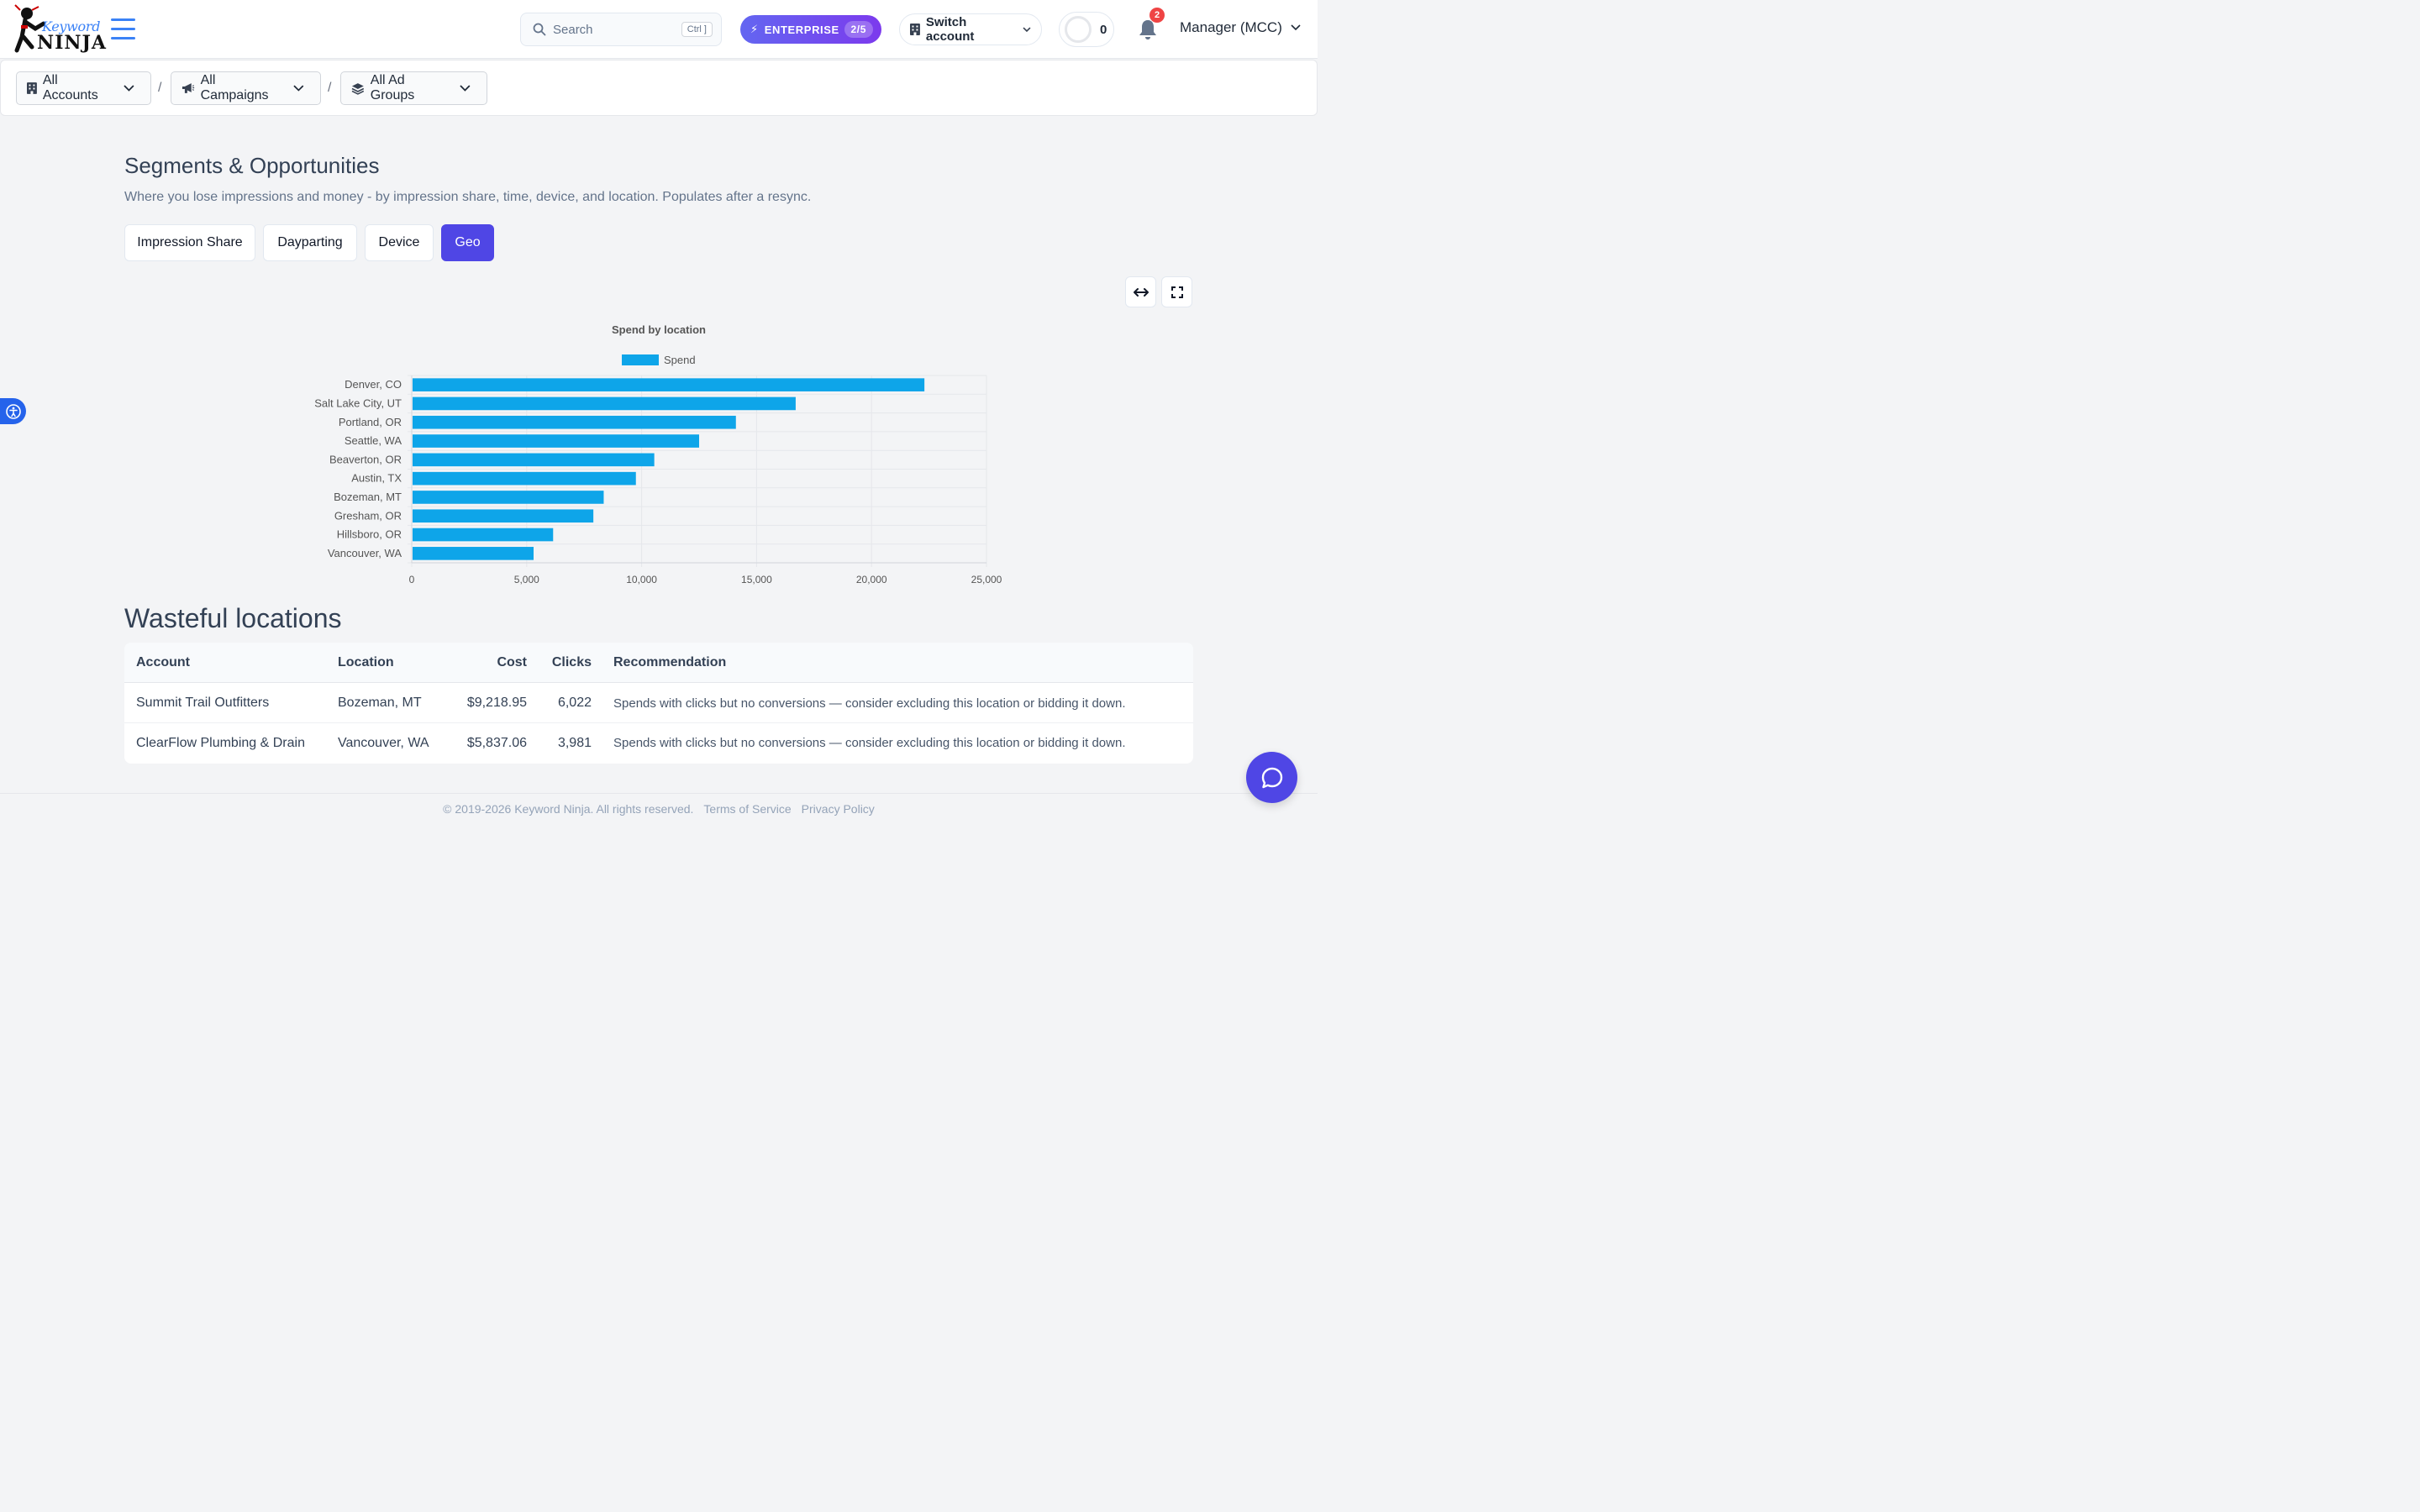 This screenshot has height=1512, width=2420. What do you see at coordinates (748, 808) in the screenshot?
I see `terms-link: Terms of Service` at bounding box center [748, 808].